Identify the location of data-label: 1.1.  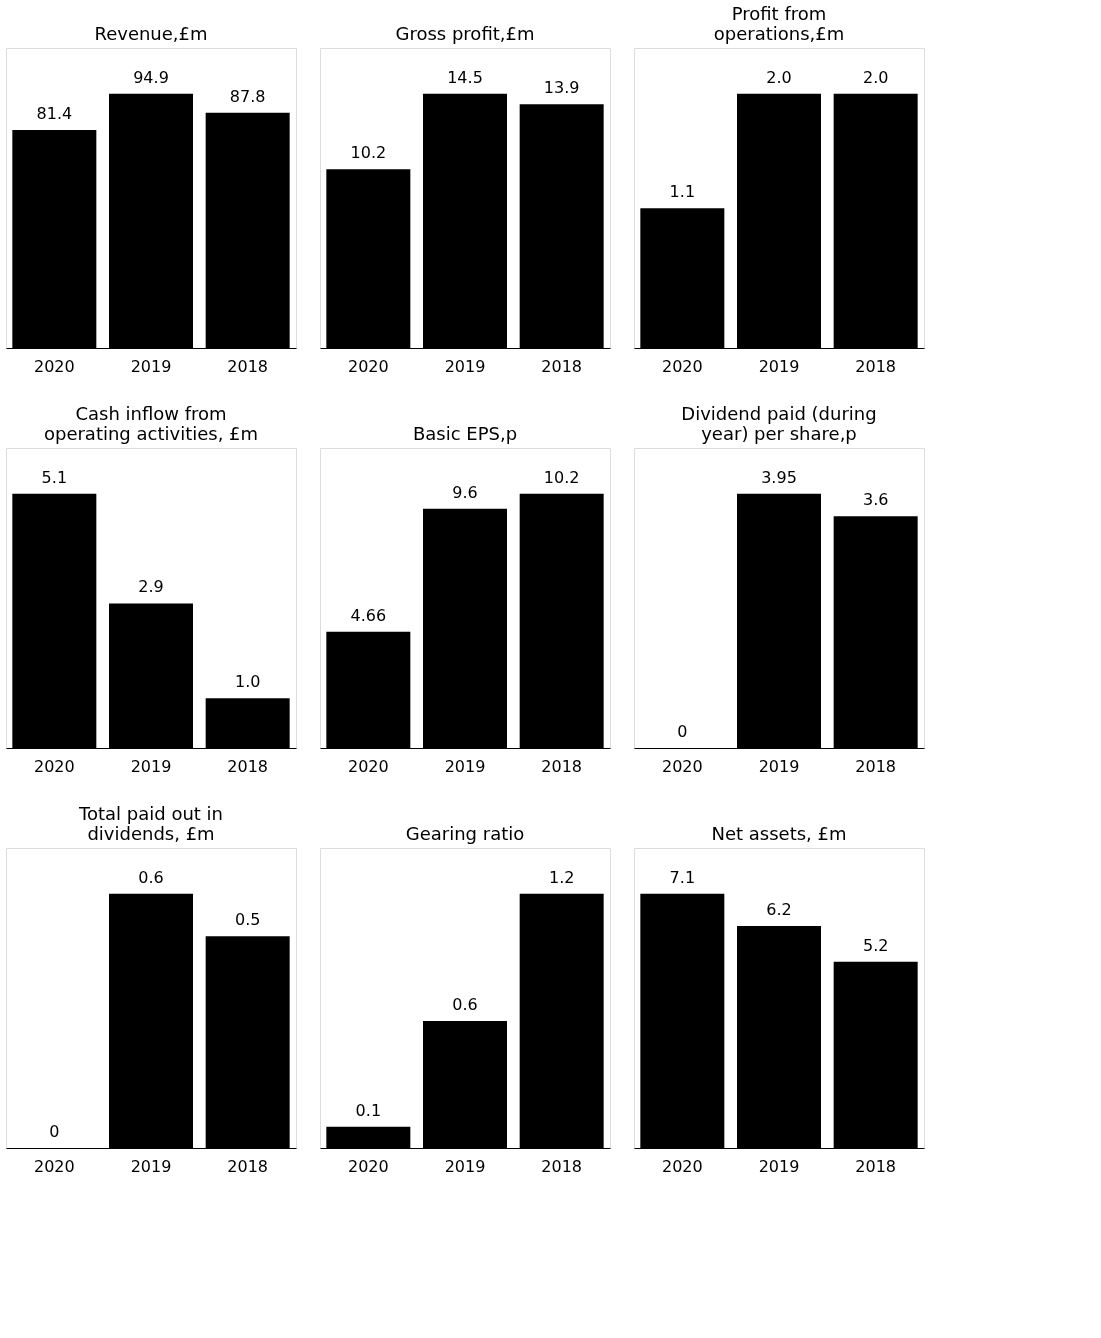
(682, 192).